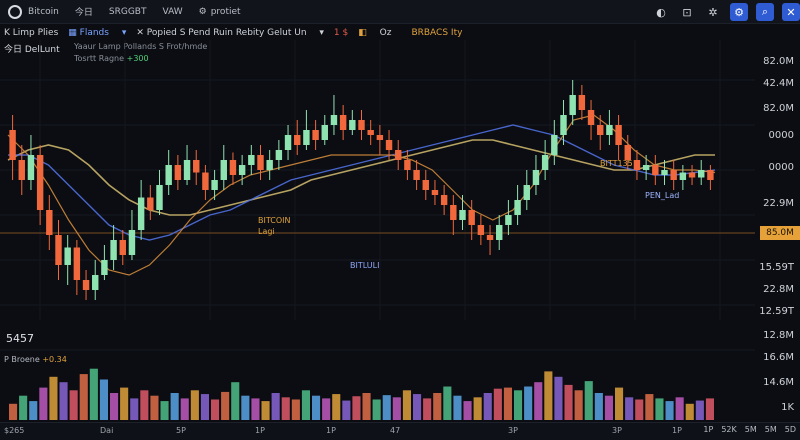 The height and width of the screenshot is (440, 800). I want to click on time-axis-bar: $265 Dai 5P 1P 1P 47 3P 3P 1P 1P 52K 5M 5M 5D, so click(400, 431).